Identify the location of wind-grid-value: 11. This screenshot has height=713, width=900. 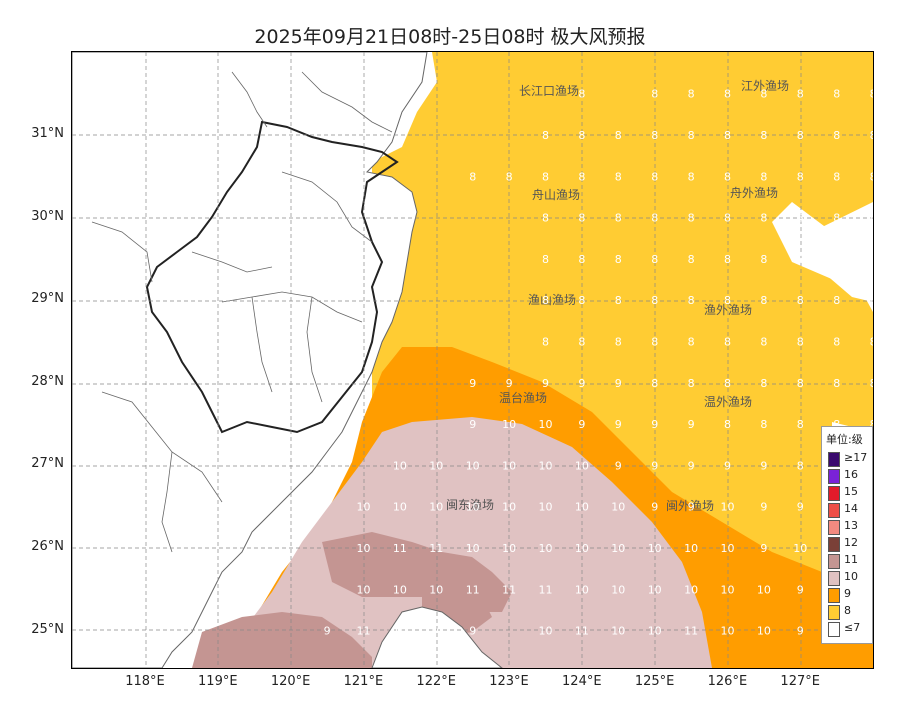
(400, 548).